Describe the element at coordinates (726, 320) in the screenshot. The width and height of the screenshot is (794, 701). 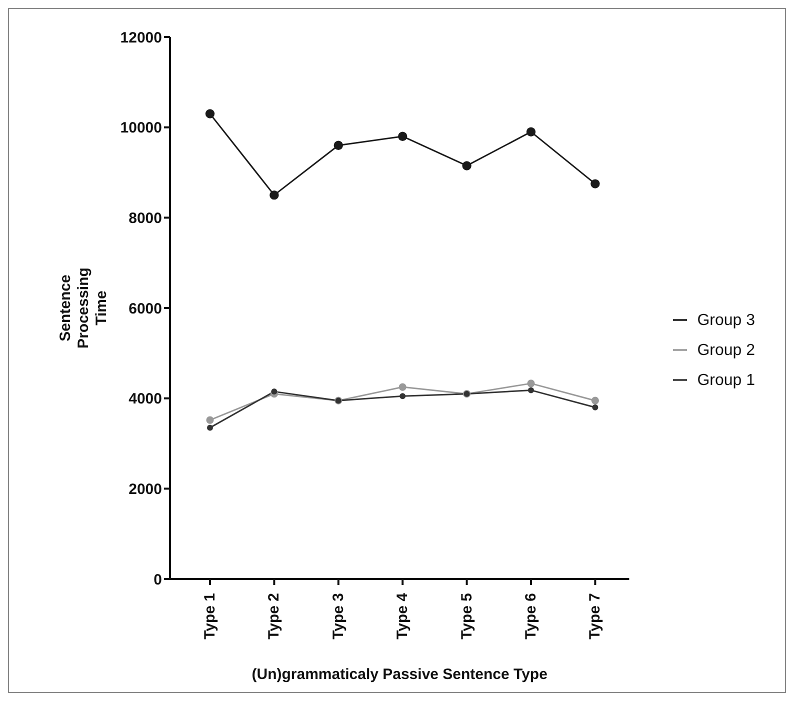
I see `legend-label: Group 3` at that location.